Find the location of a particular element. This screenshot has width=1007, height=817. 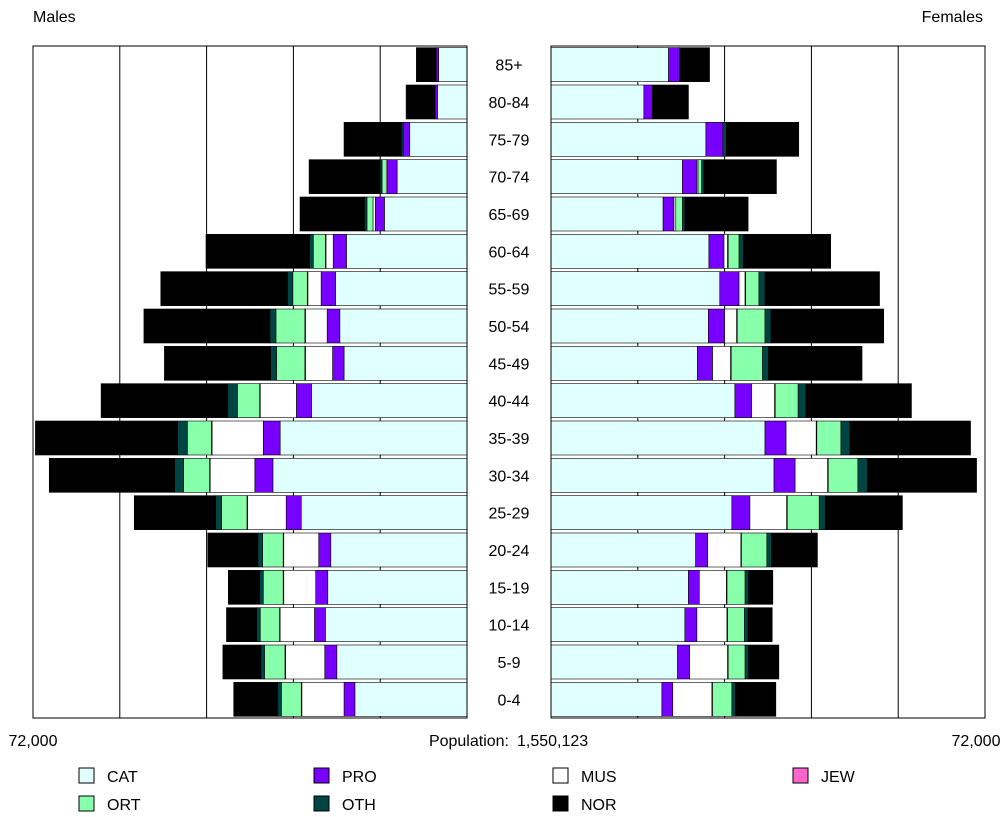

left-side-label: Males is located at coordinates (54, 17).